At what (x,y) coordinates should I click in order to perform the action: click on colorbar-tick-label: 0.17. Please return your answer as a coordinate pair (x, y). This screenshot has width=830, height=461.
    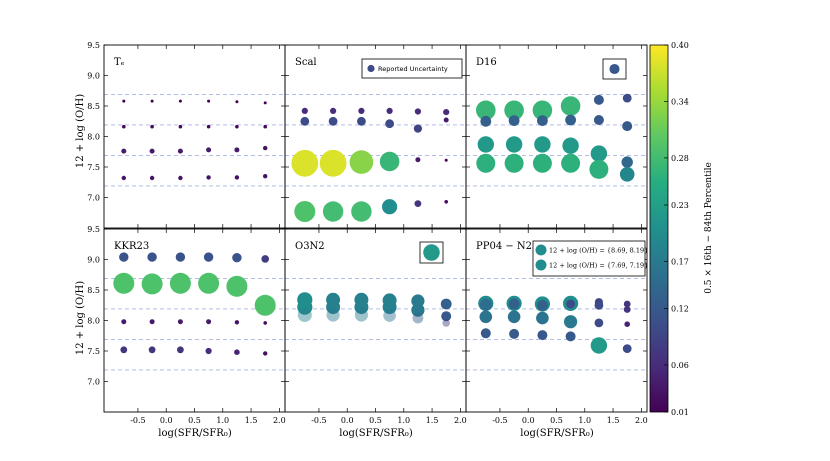
    Looking at the image, I should click on (680, 261).